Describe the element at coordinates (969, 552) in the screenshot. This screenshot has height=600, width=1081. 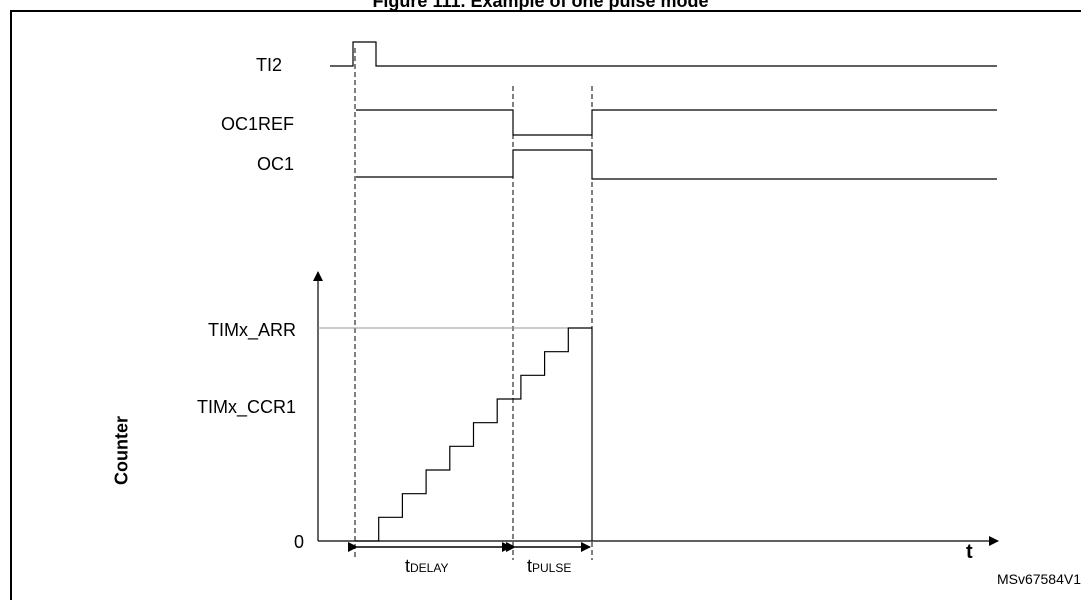
I see `time-axis-label: t` at that location.